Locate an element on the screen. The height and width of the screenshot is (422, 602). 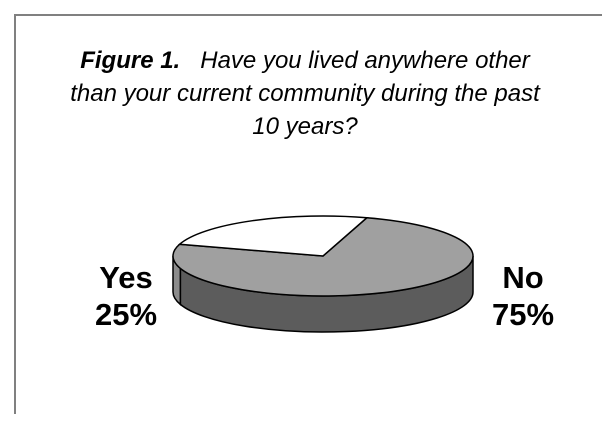
slice-no is located at coordinates (323, 256).